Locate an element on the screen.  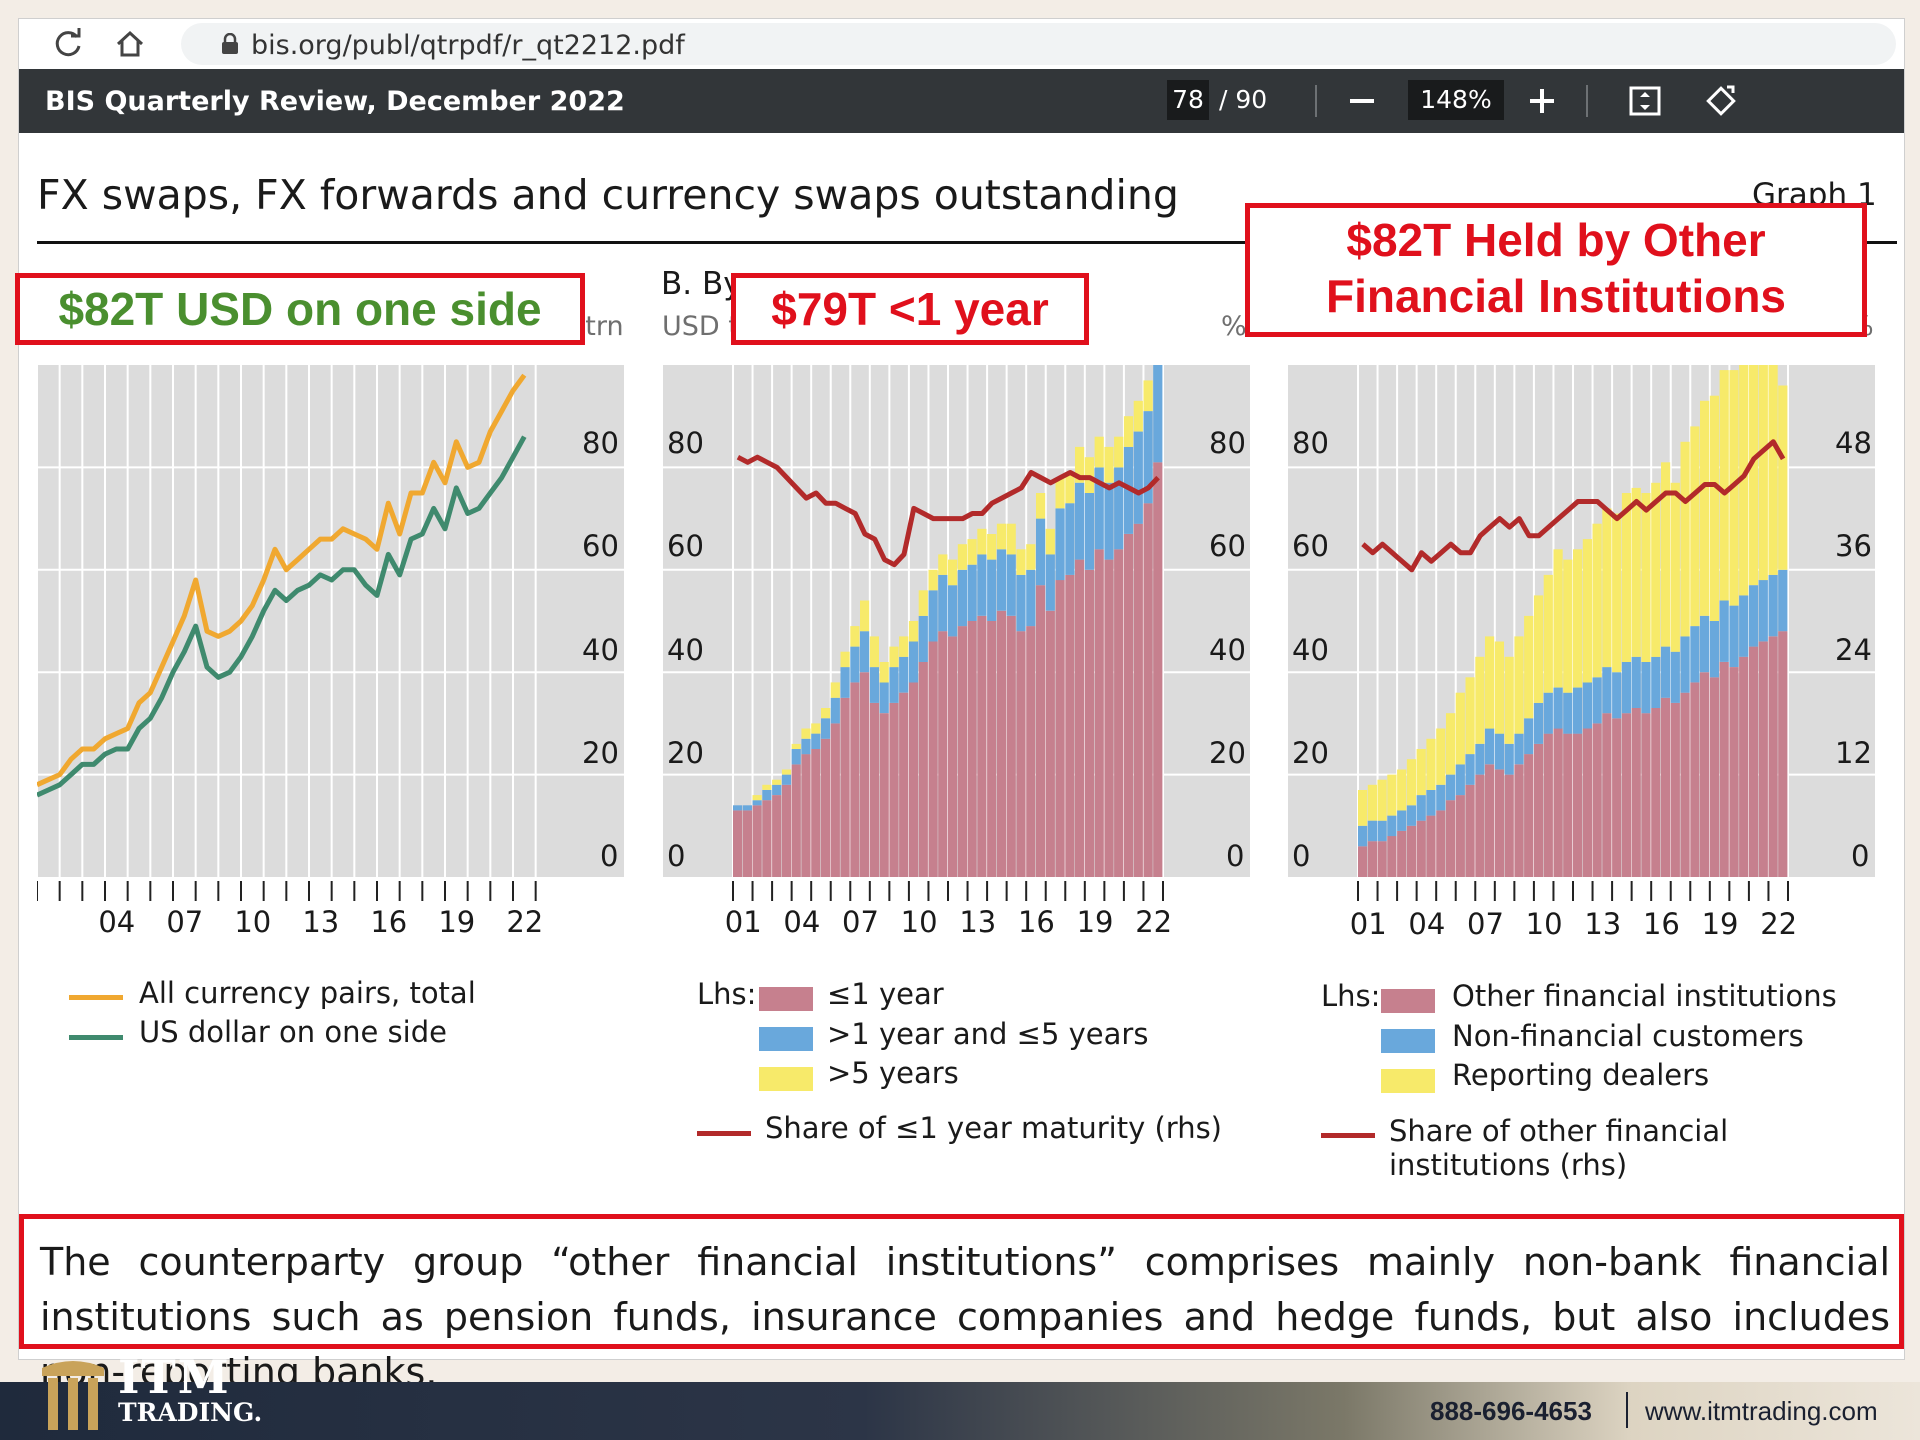
x-tick-label: 16 is located at coordinates (389, 922).